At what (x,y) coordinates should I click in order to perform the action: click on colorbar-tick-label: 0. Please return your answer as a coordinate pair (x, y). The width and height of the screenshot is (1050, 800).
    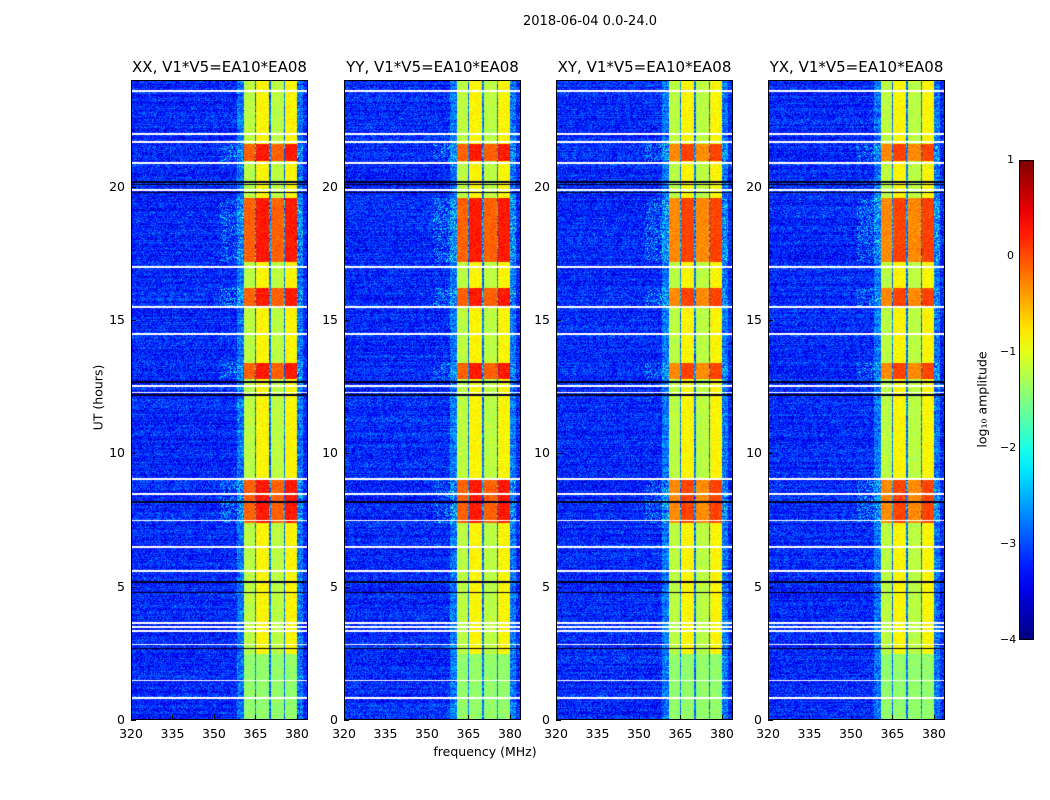
    Looking at the image, I should click on (1010, 255).